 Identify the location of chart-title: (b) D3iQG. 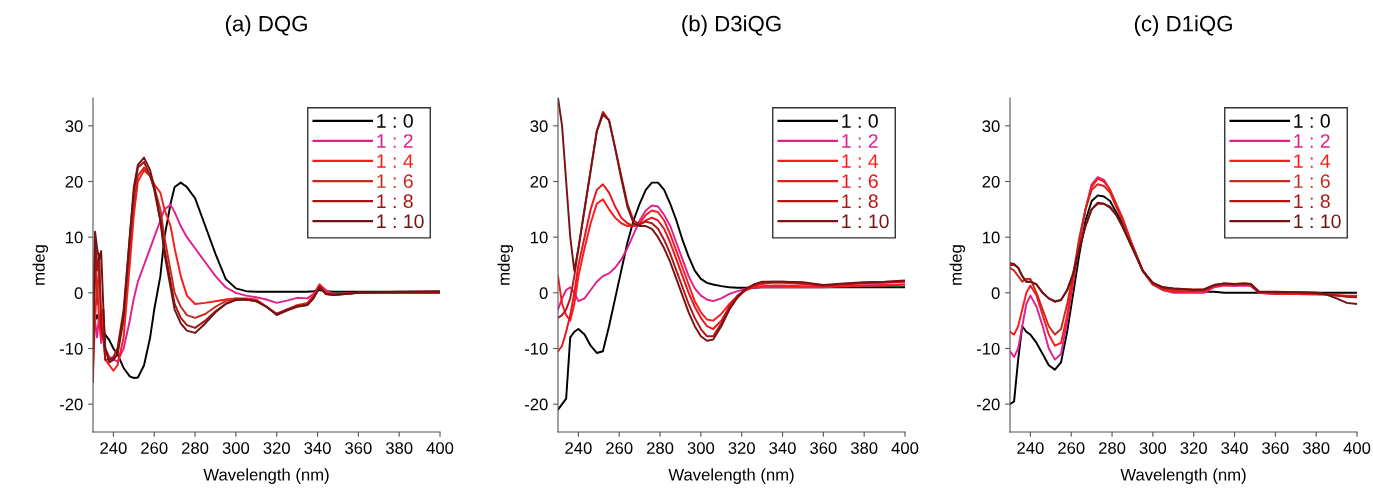
(731, 25).